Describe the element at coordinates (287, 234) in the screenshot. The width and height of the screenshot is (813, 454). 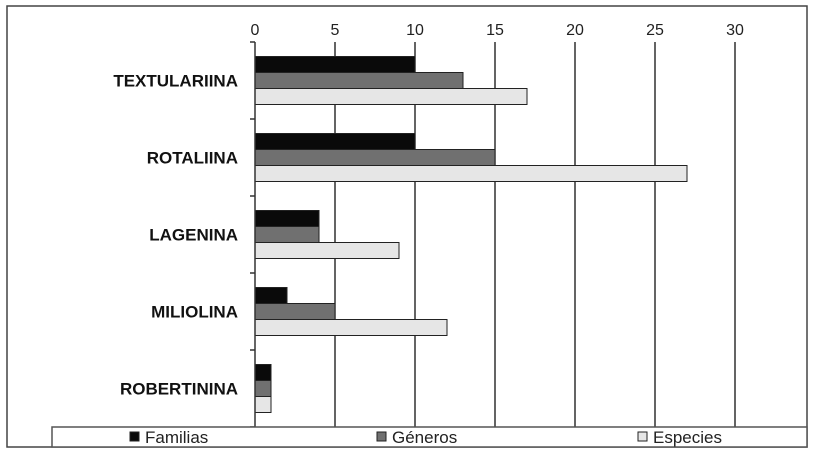
I see `bar-lagenina-géneros` at that location.